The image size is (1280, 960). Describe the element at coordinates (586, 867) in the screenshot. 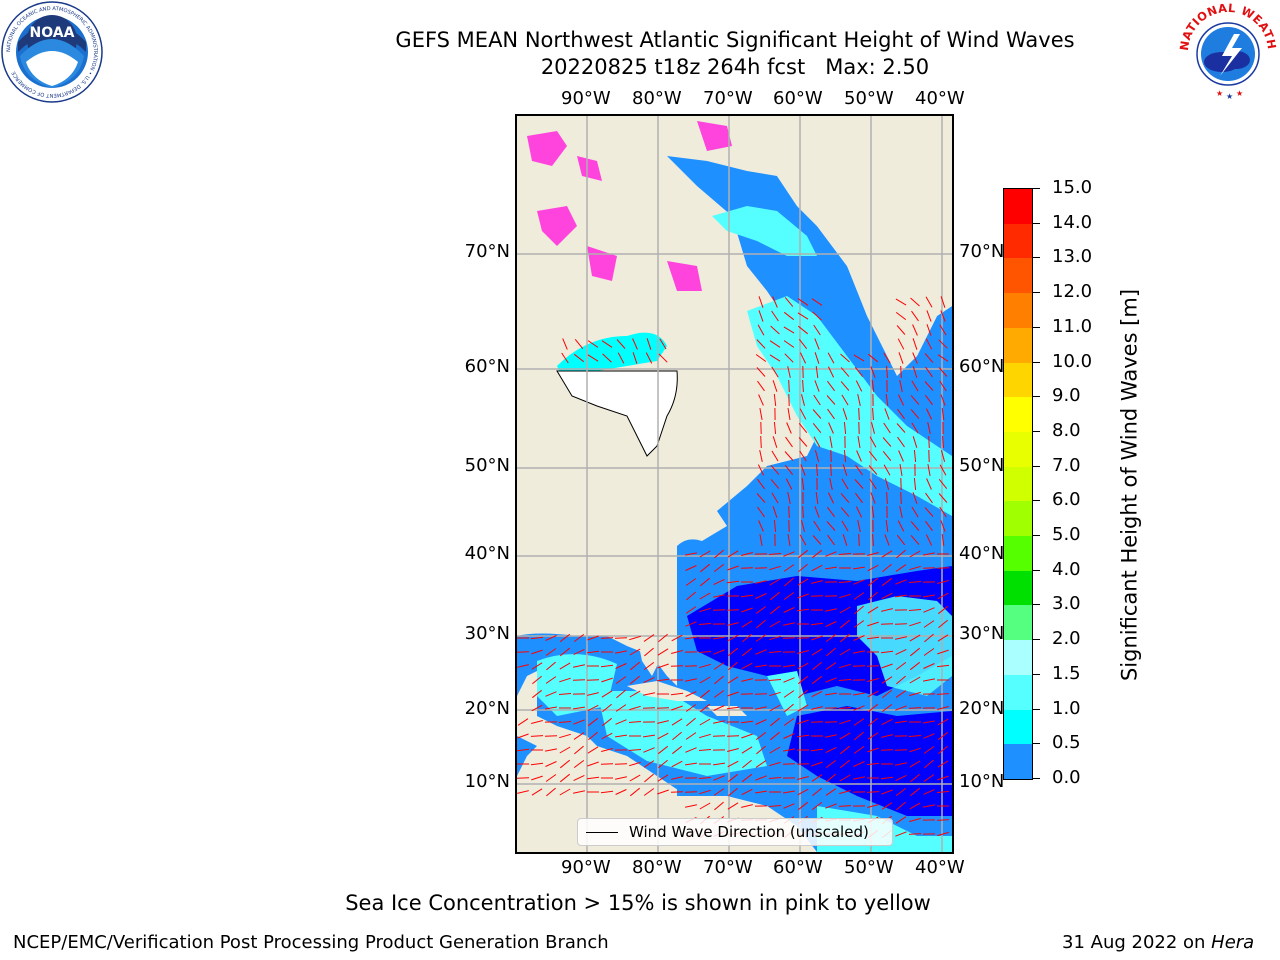

I see `lon-label-bottom: 90°W` at that location.